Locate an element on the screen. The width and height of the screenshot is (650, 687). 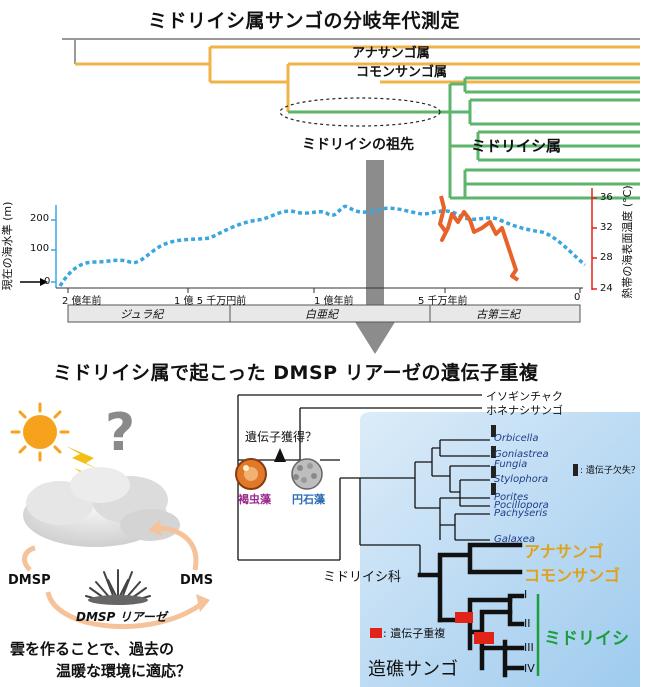
clade-label-anasango: アナサンゴ属 is located at coordinates (391, 53).